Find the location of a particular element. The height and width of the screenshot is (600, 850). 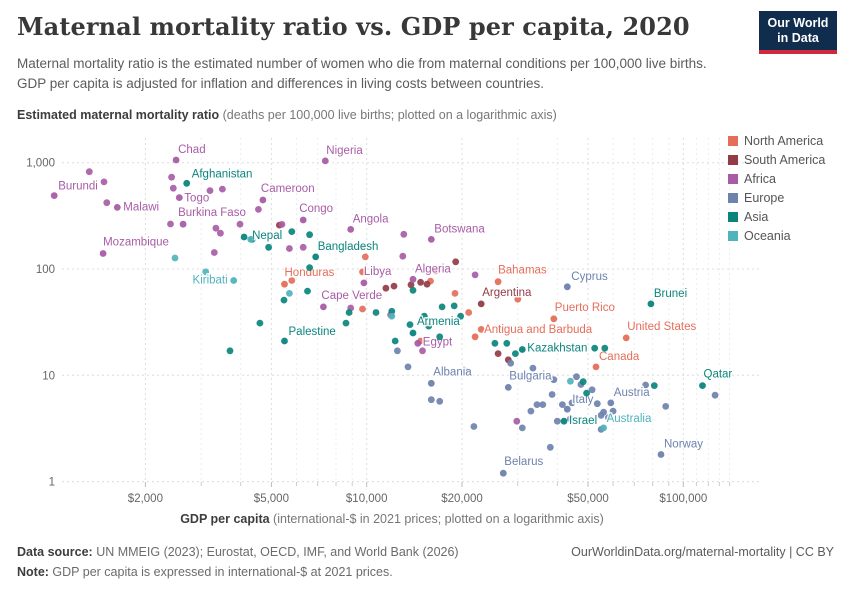

data-point-armenia is located at coordinates (413, 333).